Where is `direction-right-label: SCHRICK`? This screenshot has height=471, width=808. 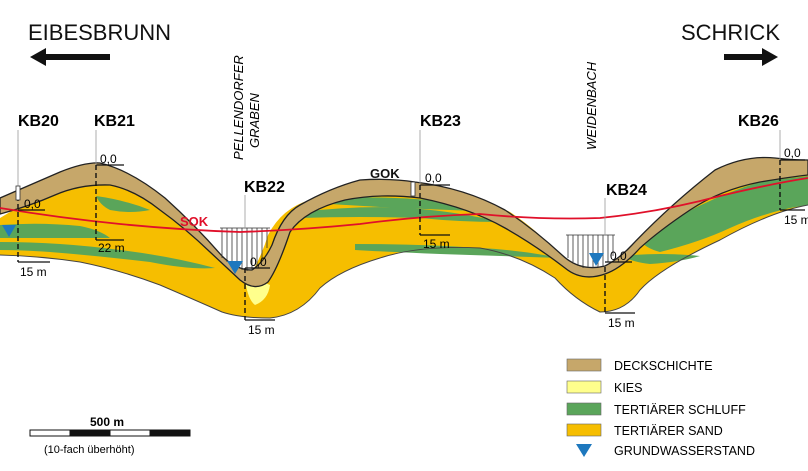
direction-right-label: SCHRICK is located at coordinates (730, 32).